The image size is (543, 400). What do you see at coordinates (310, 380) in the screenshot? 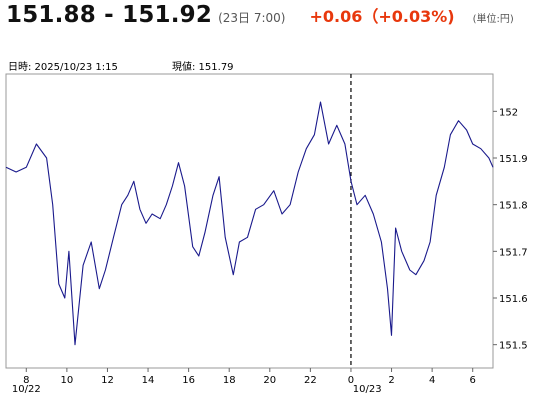
I see `x-tick-label: 22` at bounding box center [310, 380].